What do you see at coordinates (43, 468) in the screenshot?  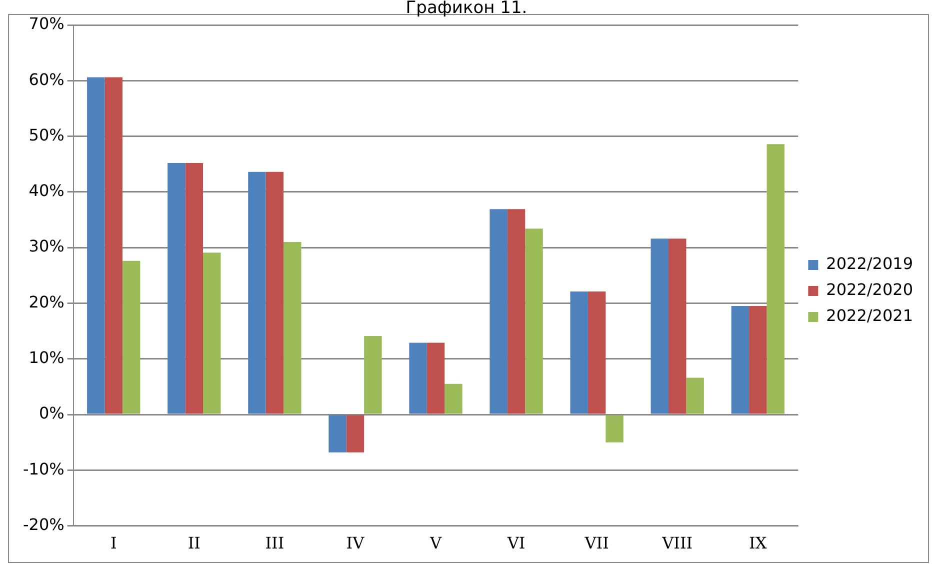 I see `y-tick-label: -10%` at bounding box center [43, 468].